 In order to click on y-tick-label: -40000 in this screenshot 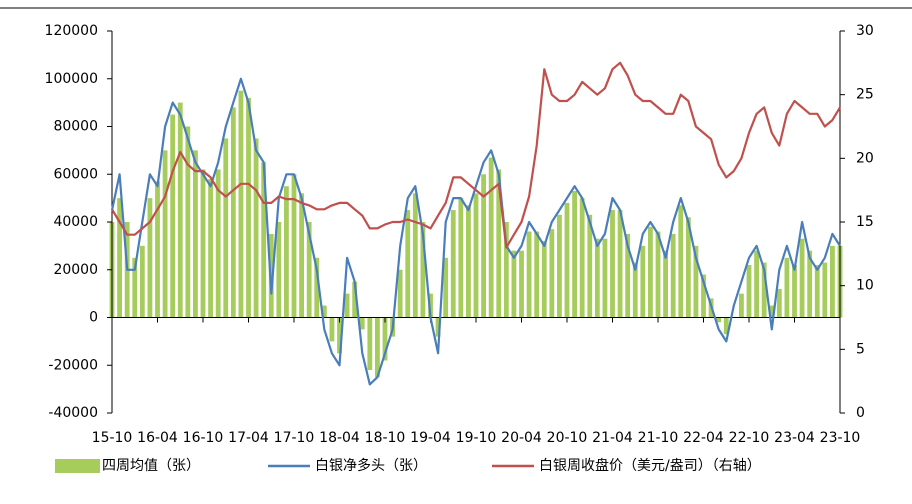, I will do `click(73, 413)`.